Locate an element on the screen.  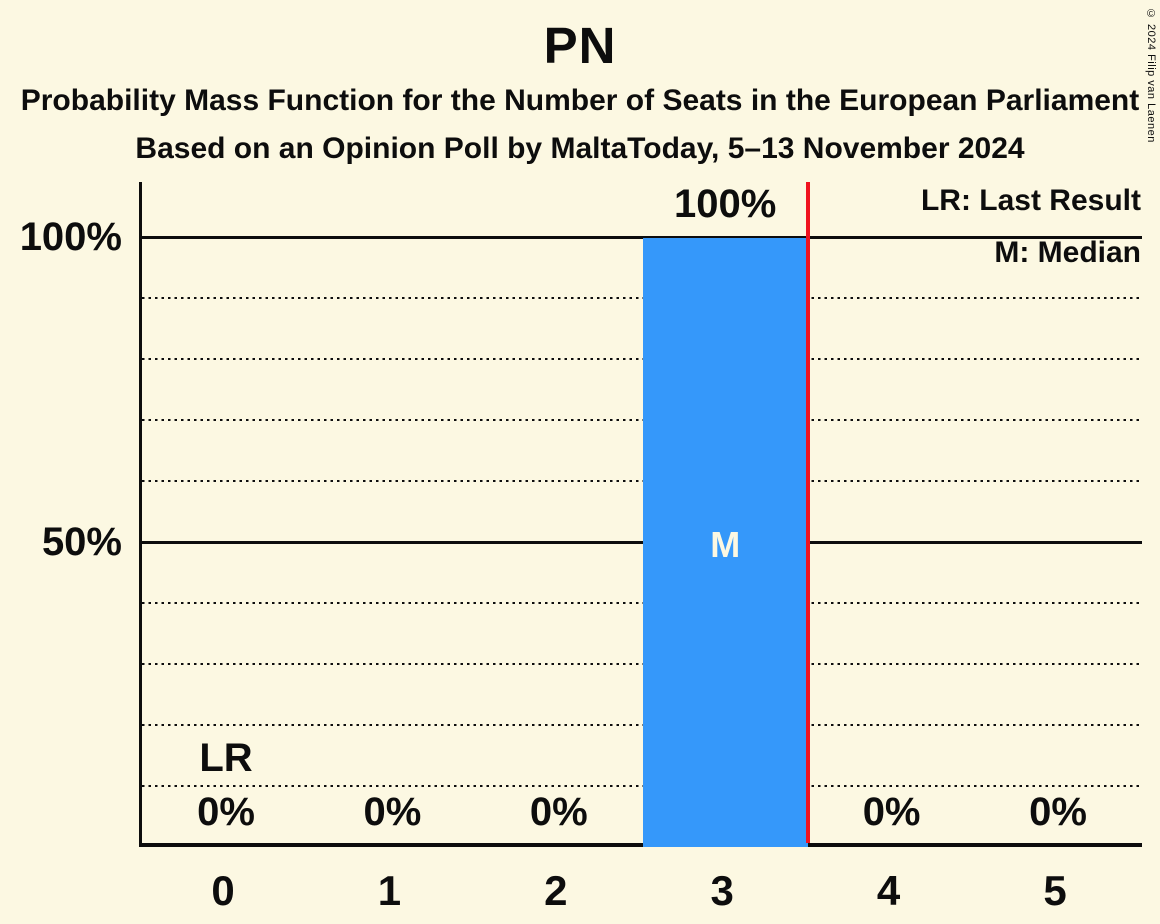
x-tick-label-1: 1 is located at coordinates (389, 890).